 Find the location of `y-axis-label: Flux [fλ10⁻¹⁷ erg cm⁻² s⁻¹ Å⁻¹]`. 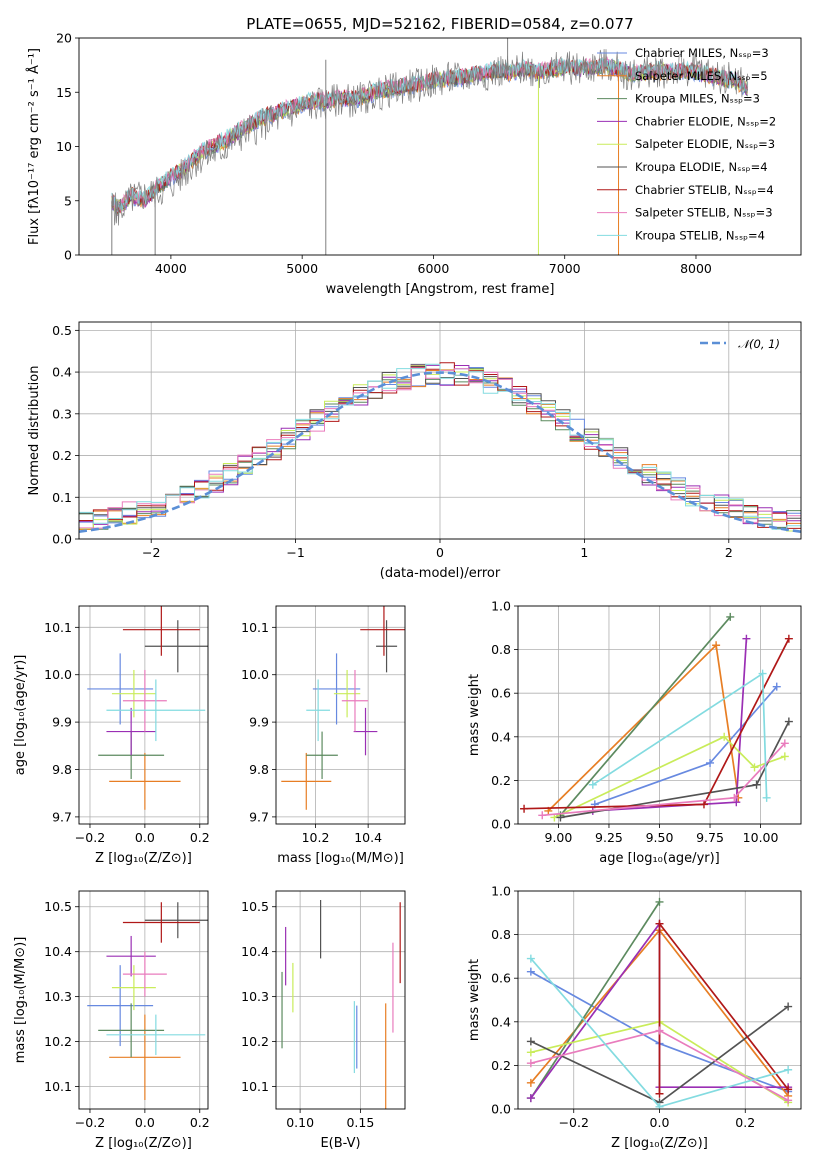

y-axis-label: Flux [fλ10⁻¹⁷ erg cm⁻² s⁻¹ Å⁻¹] is located at coordinates (34, 146).